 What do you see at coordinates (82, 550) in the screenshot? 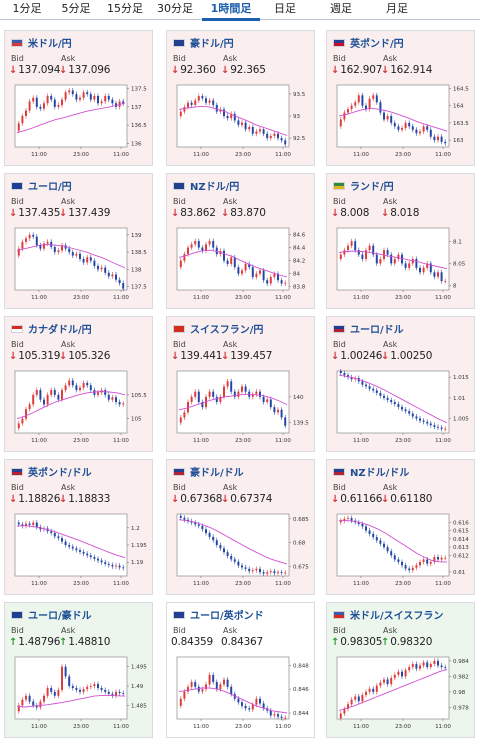
I see `price-chart: 1.2 1.195 1.19 11:00 23:00 11:00` at bounding box center [82, 550].